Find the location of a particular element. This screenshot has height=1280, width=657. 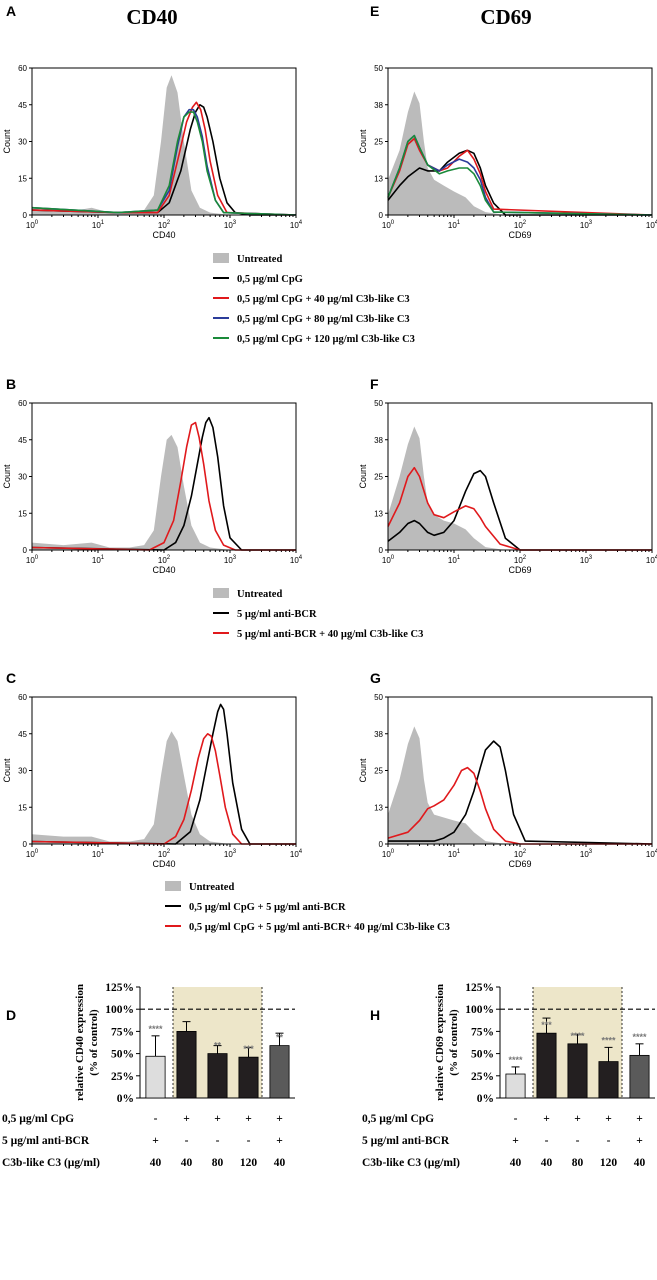

y-tick-label: 30 is located at coordinates (22, 477).